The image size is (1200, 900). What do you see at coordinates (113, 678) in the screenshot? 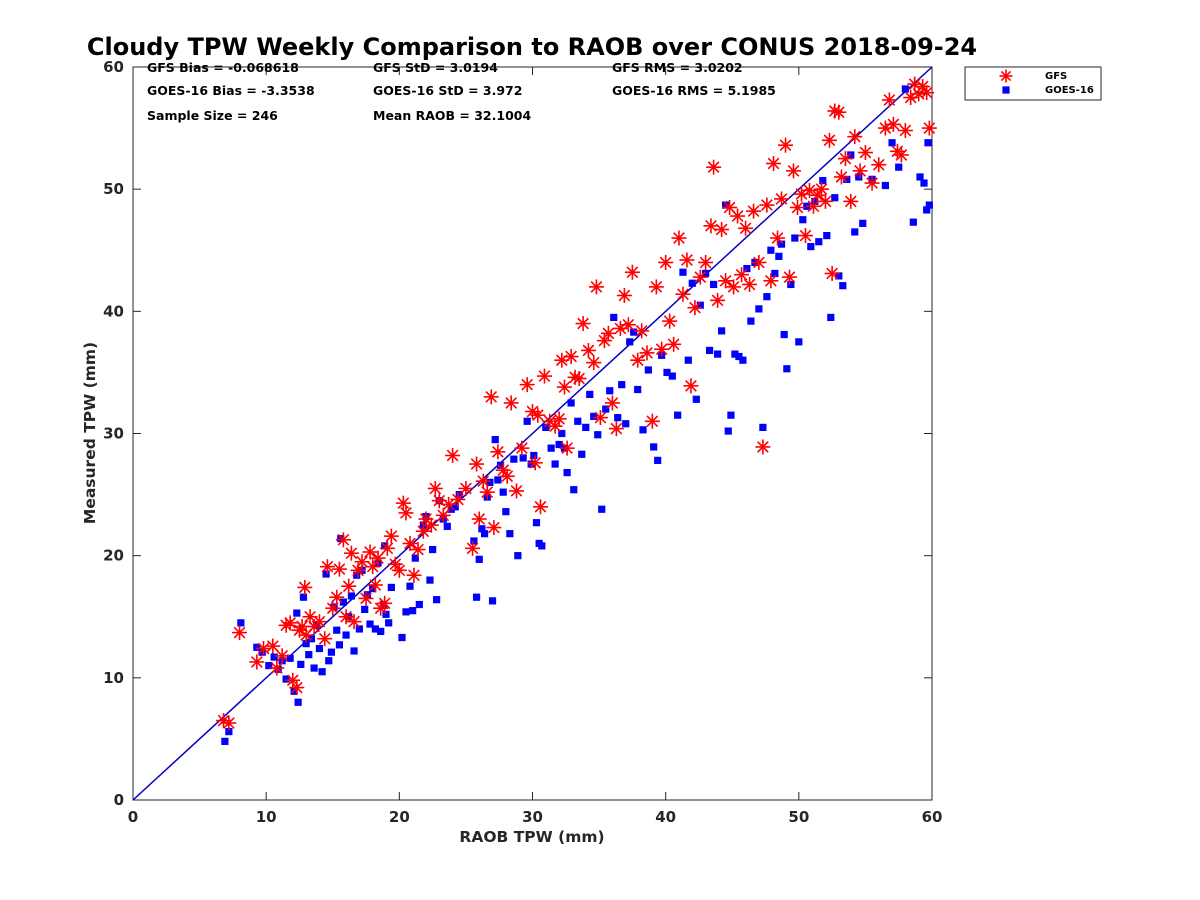
I see `y-tick-label: 10` at bounding box center [113, 678].